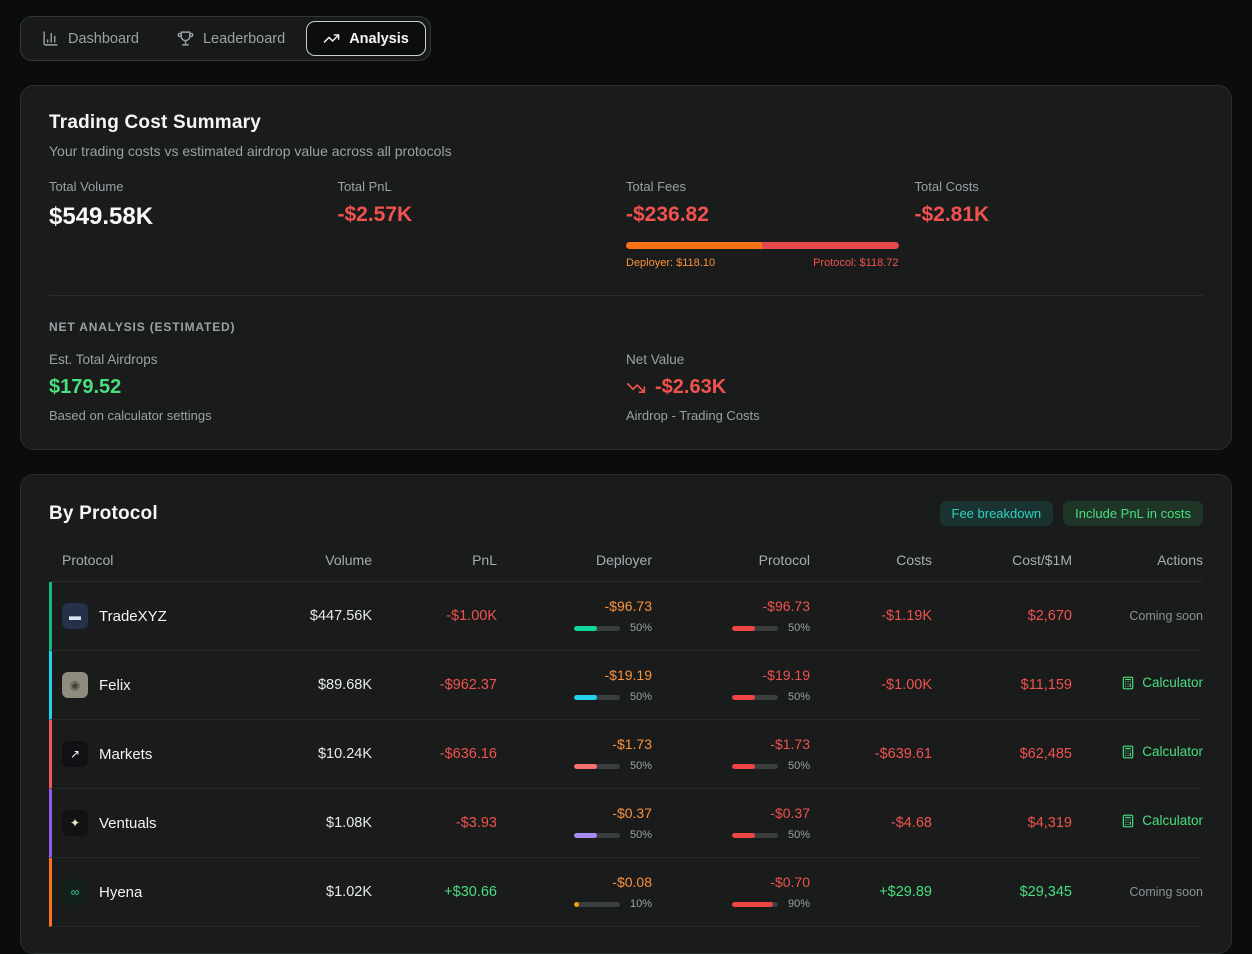 The height and width of the screenshot is (954, 1252). I want to click on stat-label: Total Costs, so click(946, 186).